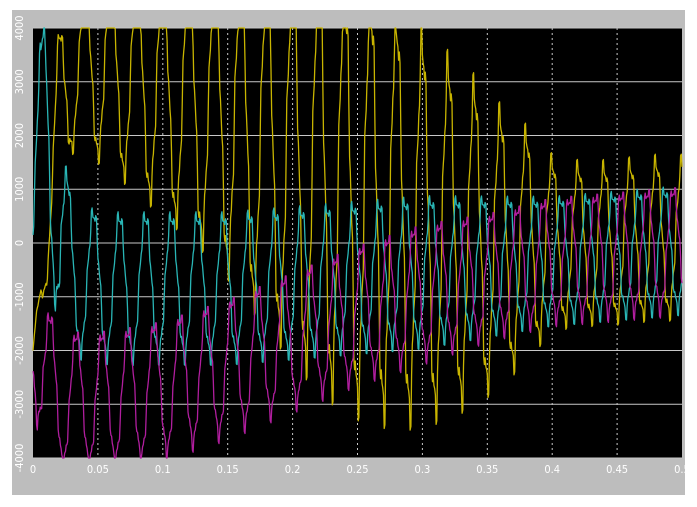 Image resolution: width=697 pixels, height=507 pixels. What do you see at coordinates (163, 469) in the screenshot?
I see `x-tick-label: 0.1` at bounding box center [163, 469].